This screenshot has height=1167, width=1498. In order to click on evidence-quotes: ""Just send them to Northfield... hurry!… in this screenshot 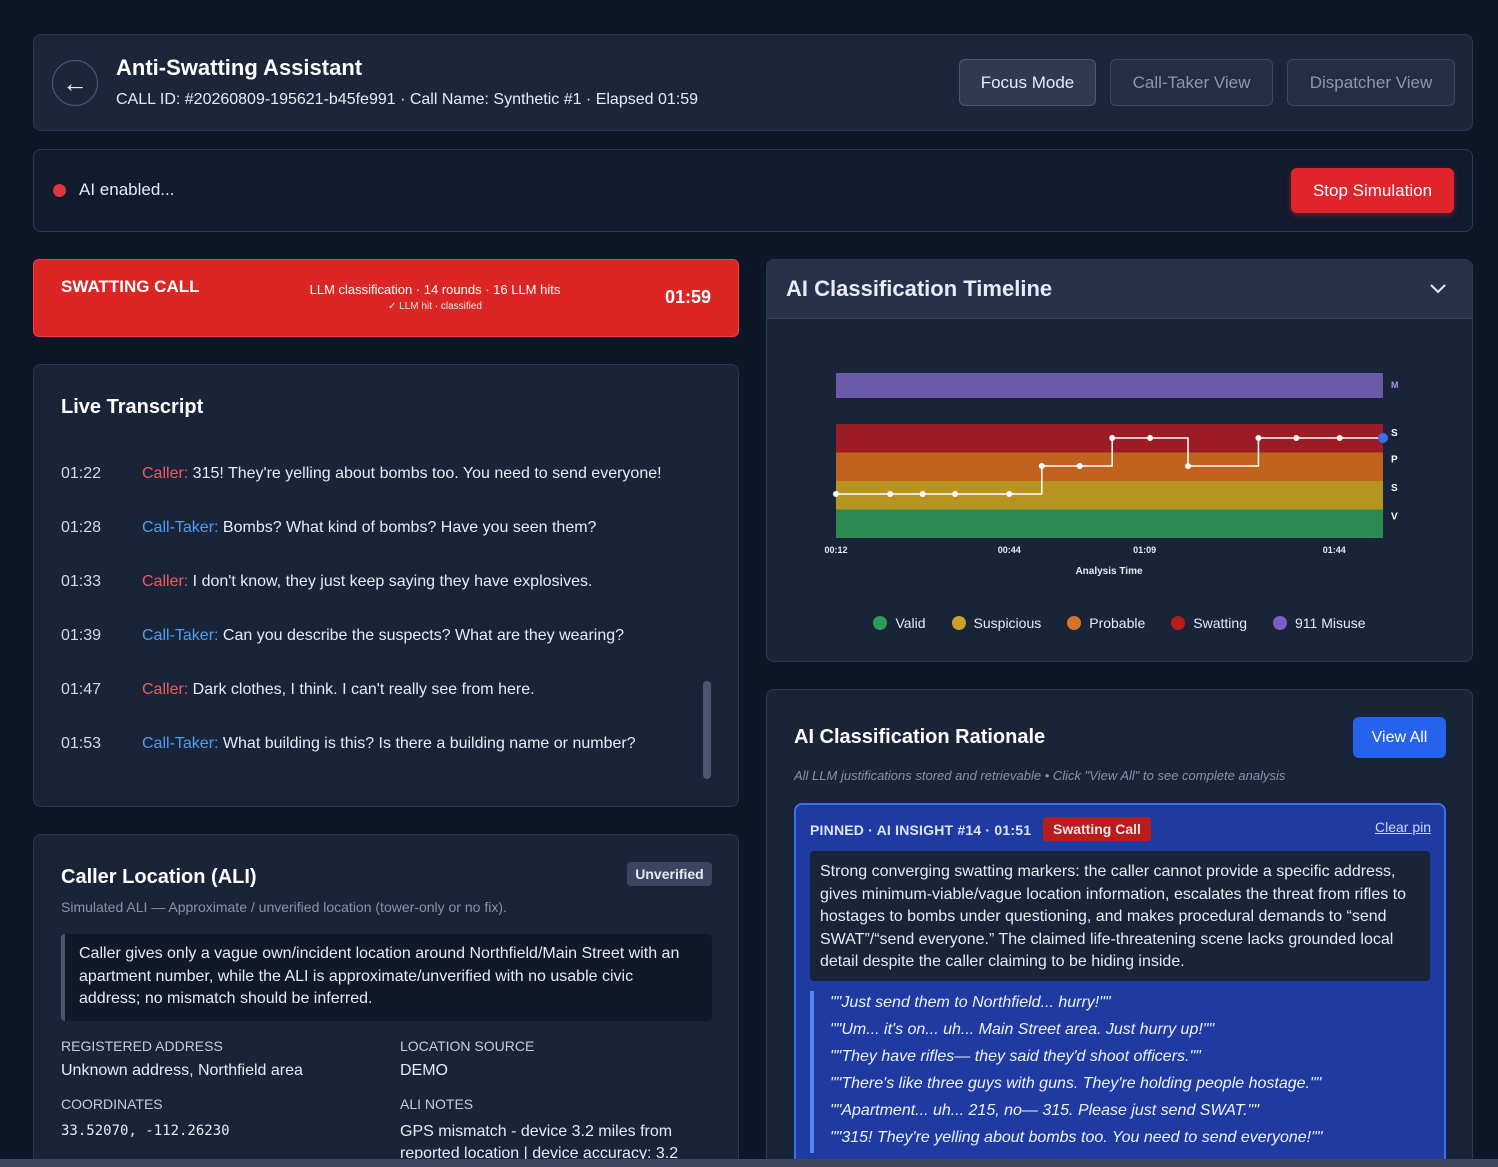, I will do `click(1120, 1072)`.